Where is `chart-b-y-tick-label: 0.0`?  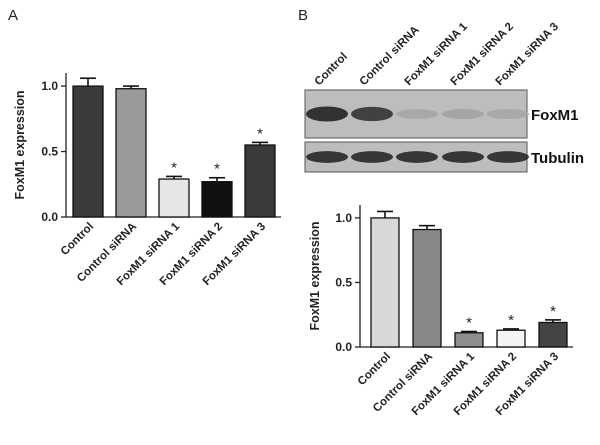 chart-b-y-tick-label: 0.0 is located at coordinates (343, 347).